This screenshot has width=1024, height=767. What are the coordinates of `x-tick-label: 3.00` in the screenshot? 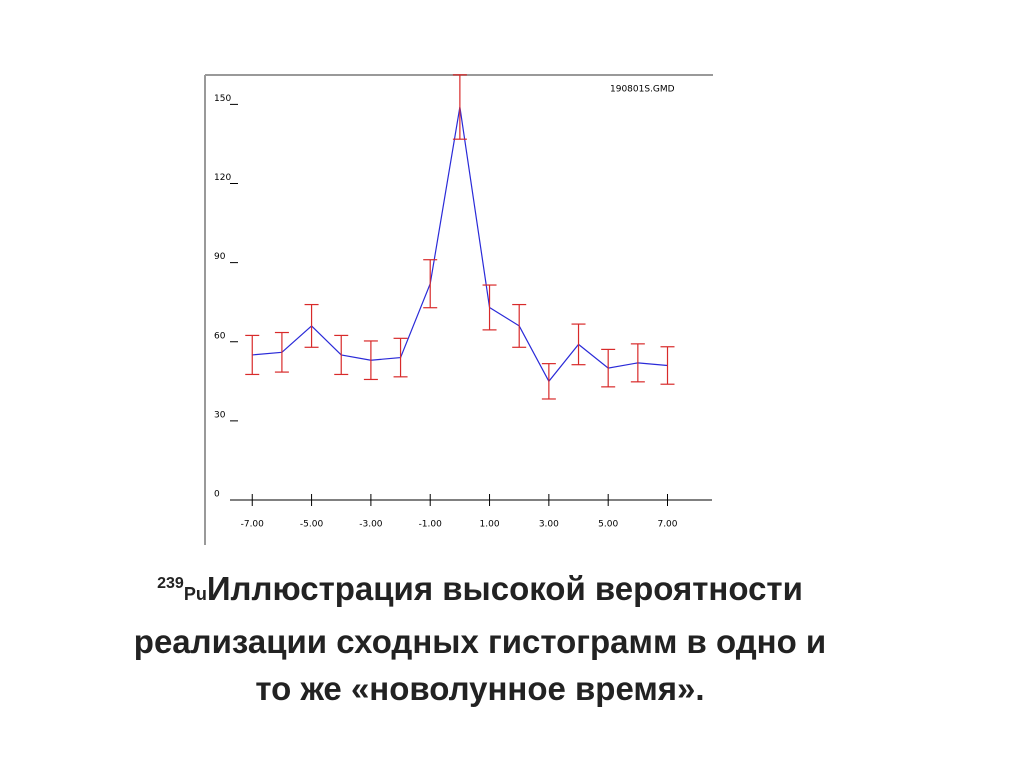 It's located at (549, 525).